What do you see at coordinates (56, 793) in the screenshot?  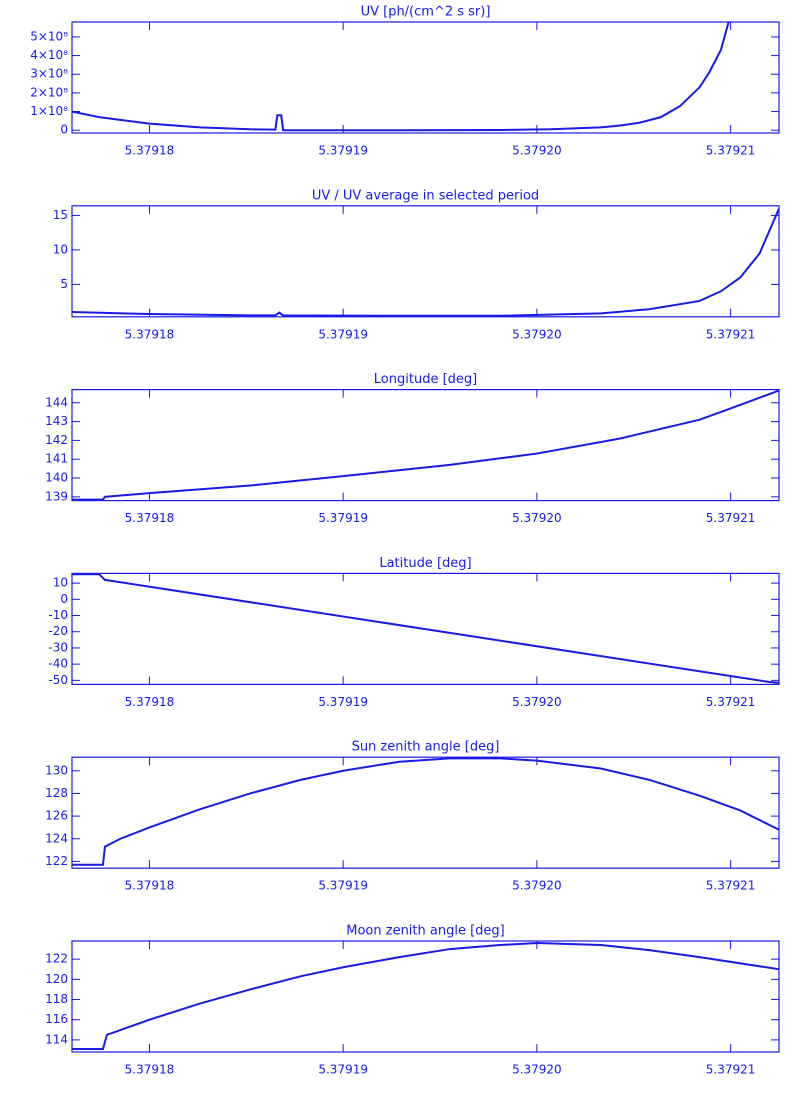 I see `y-tick-label: 128` at bounding box center [56, 793].